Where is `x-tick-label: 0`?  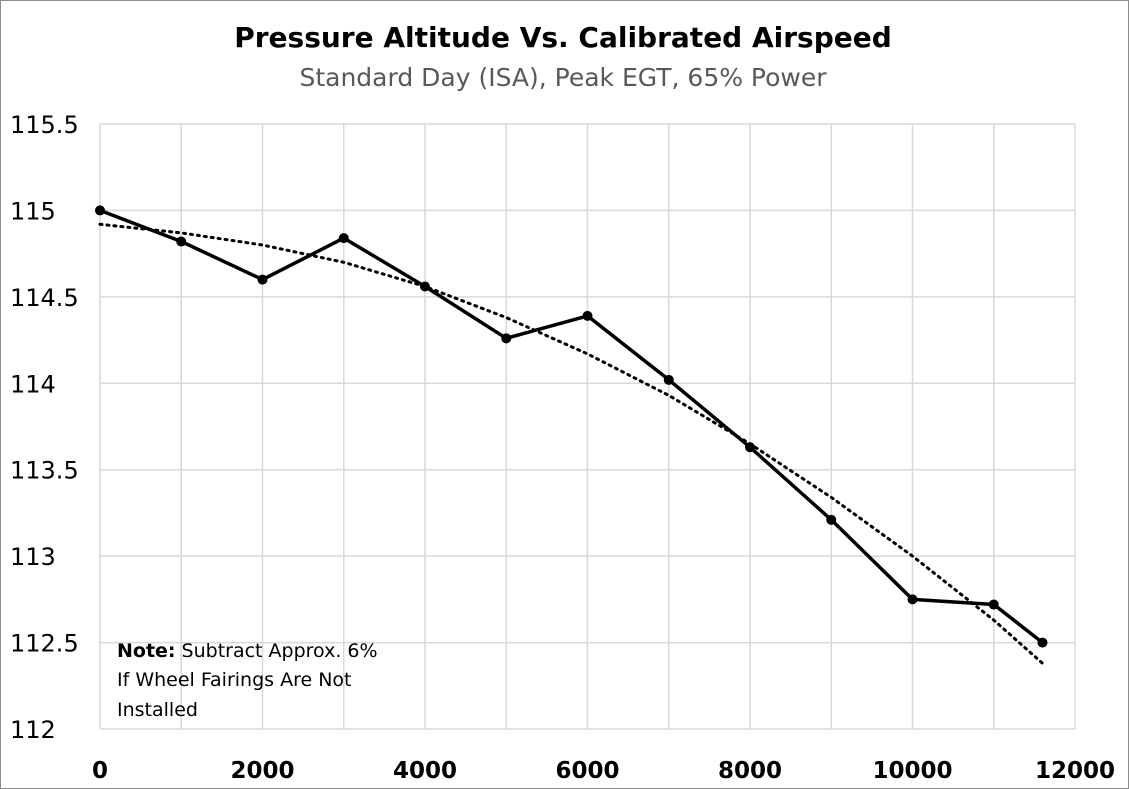 x-tick-label: 0 is located at coordinates (100, 771).